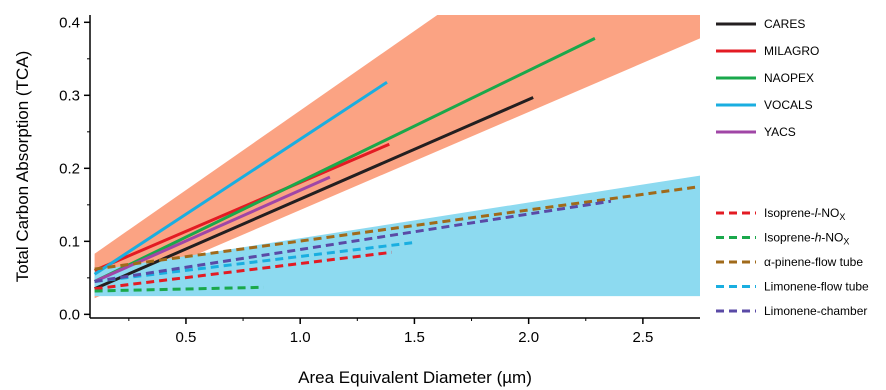  I want to click on legend-item: Limonene-chamber, so click(791, 311).